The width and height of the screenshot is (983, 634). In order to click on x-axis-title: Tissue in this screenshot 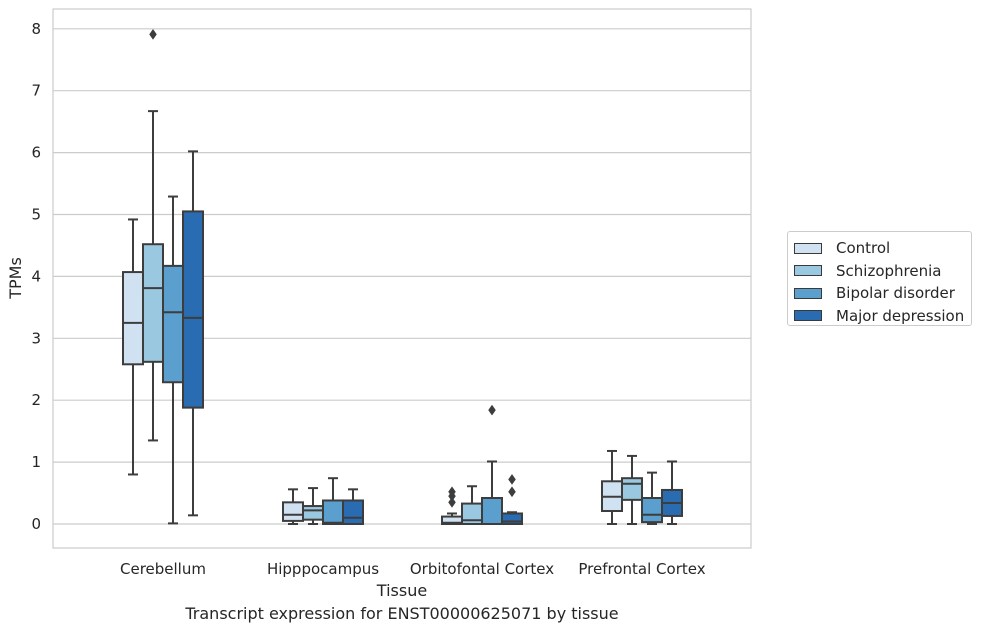, I will do `click(401, 590)`.